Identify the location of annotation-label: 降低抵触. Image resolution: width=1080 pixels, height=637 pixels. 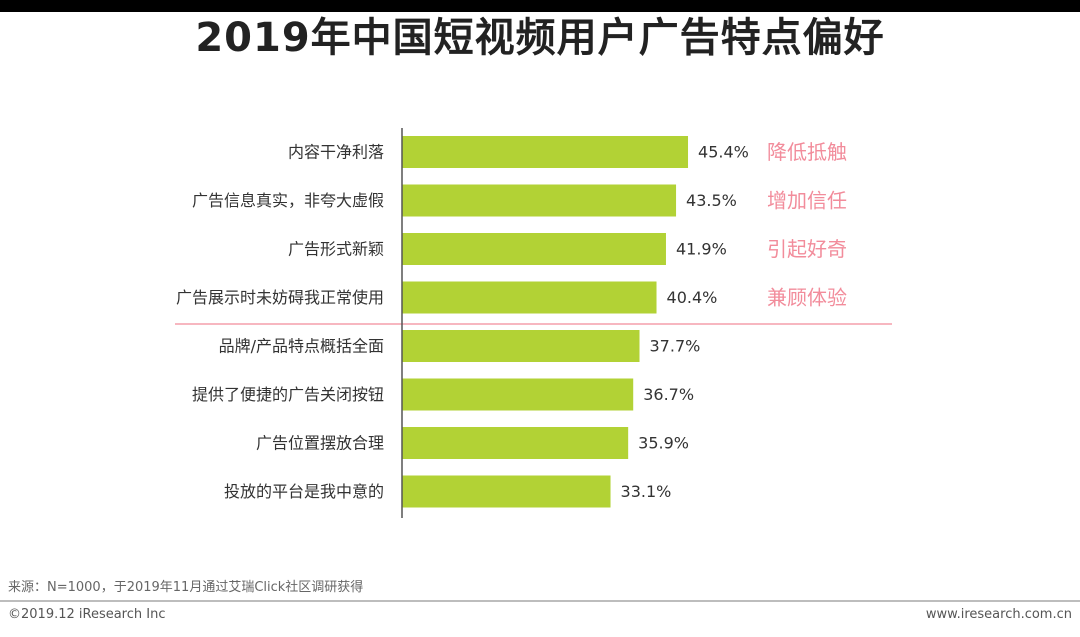
(807, 152).